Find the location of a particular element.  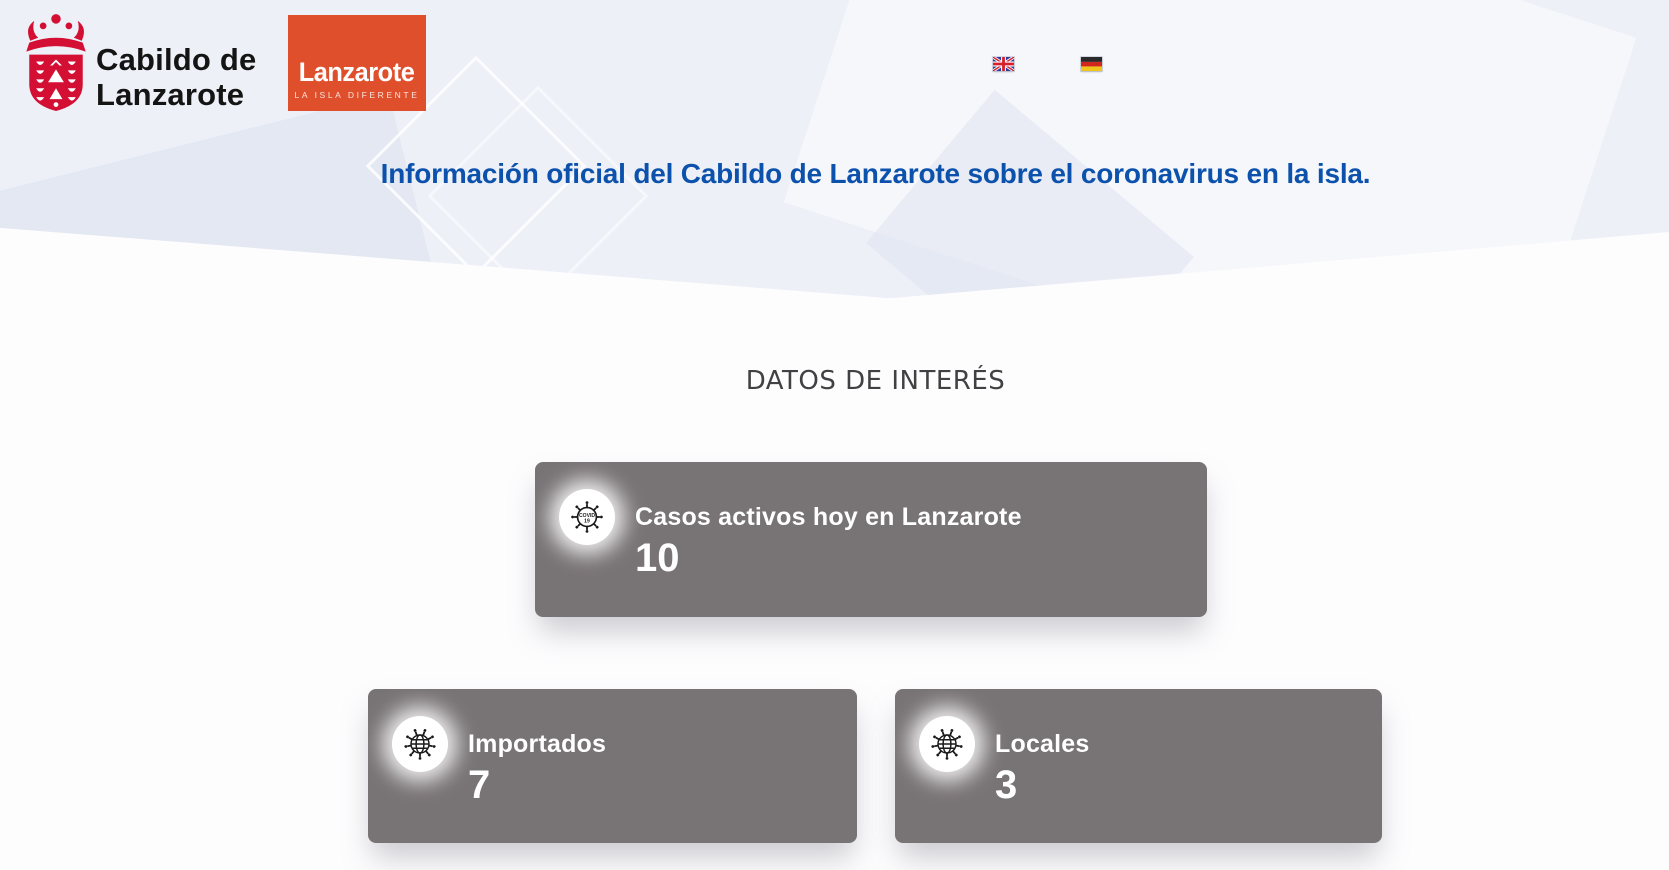

org-name-line2: Lanzarote is located at coordinates (170, 94).